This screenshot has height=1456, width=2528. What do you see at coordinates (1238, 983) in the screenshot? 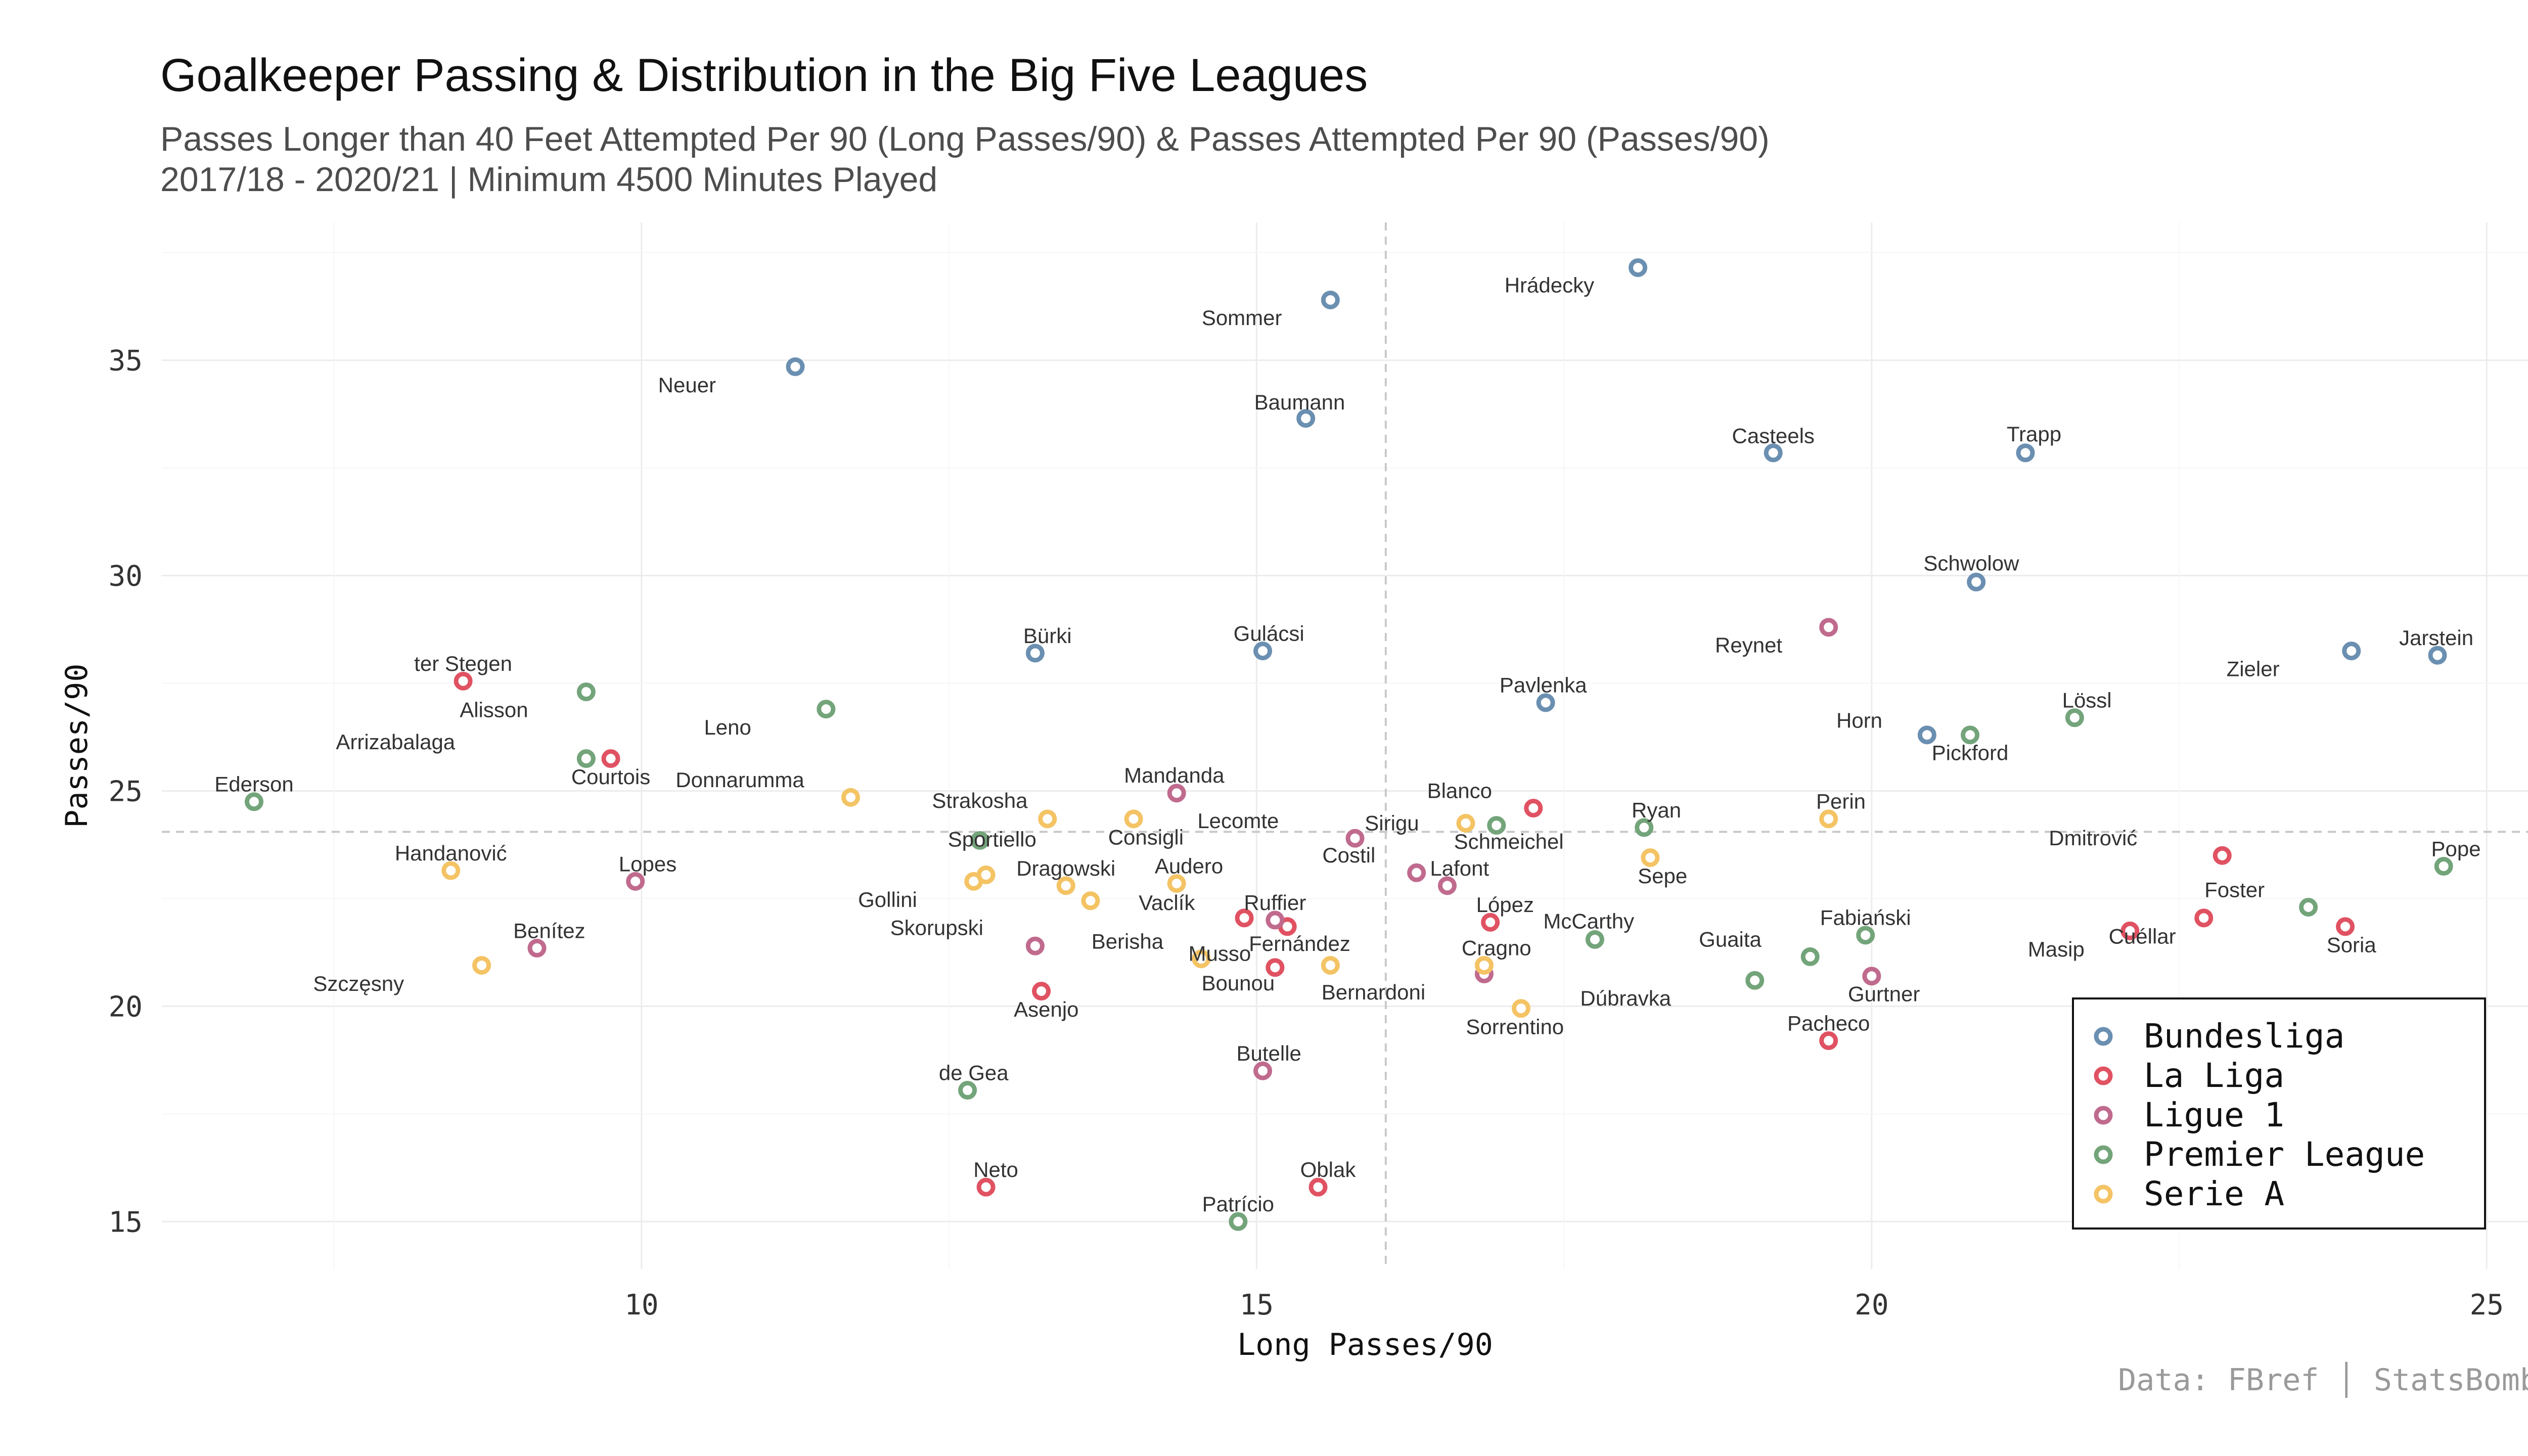
I see `point-label: Bounou` at bounding box center [1238, 983].